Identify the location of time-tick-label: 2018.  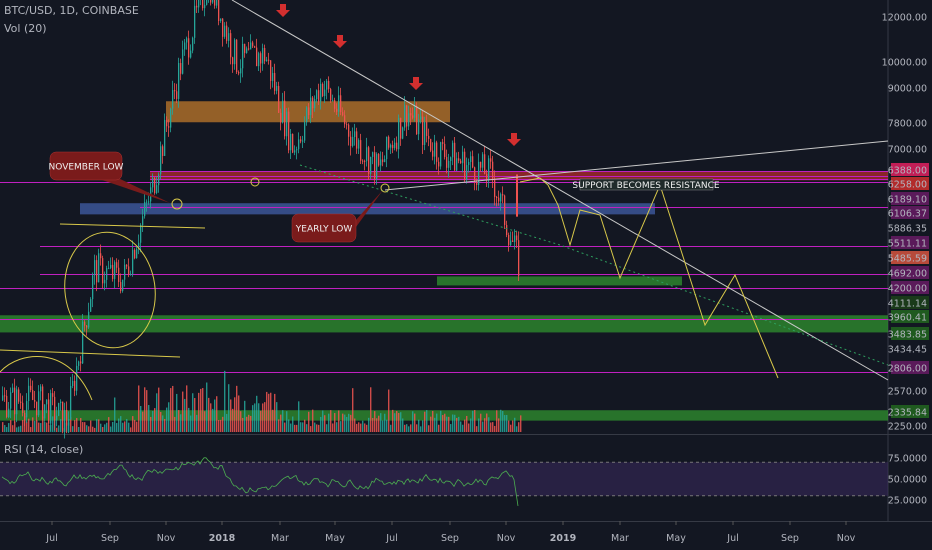
(222, 538).